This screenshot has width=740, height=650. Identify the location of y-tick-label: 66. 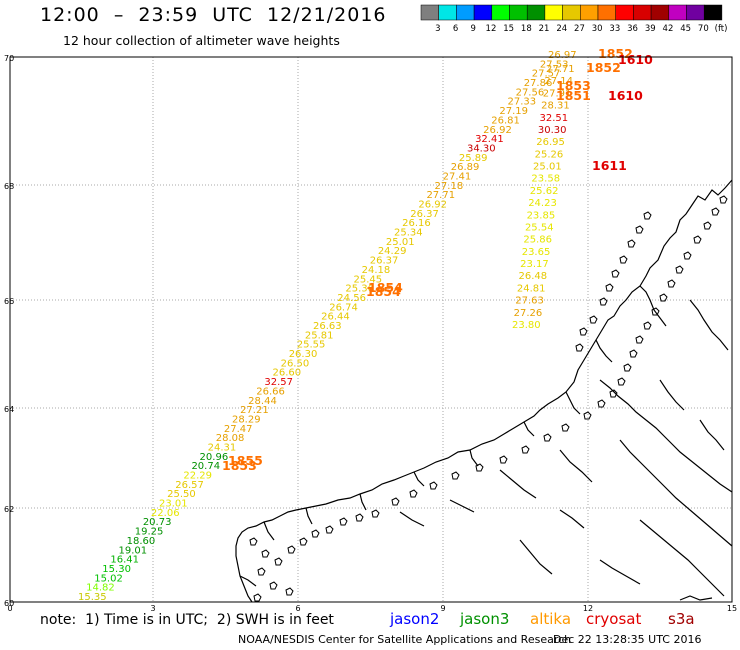
(9, 301).